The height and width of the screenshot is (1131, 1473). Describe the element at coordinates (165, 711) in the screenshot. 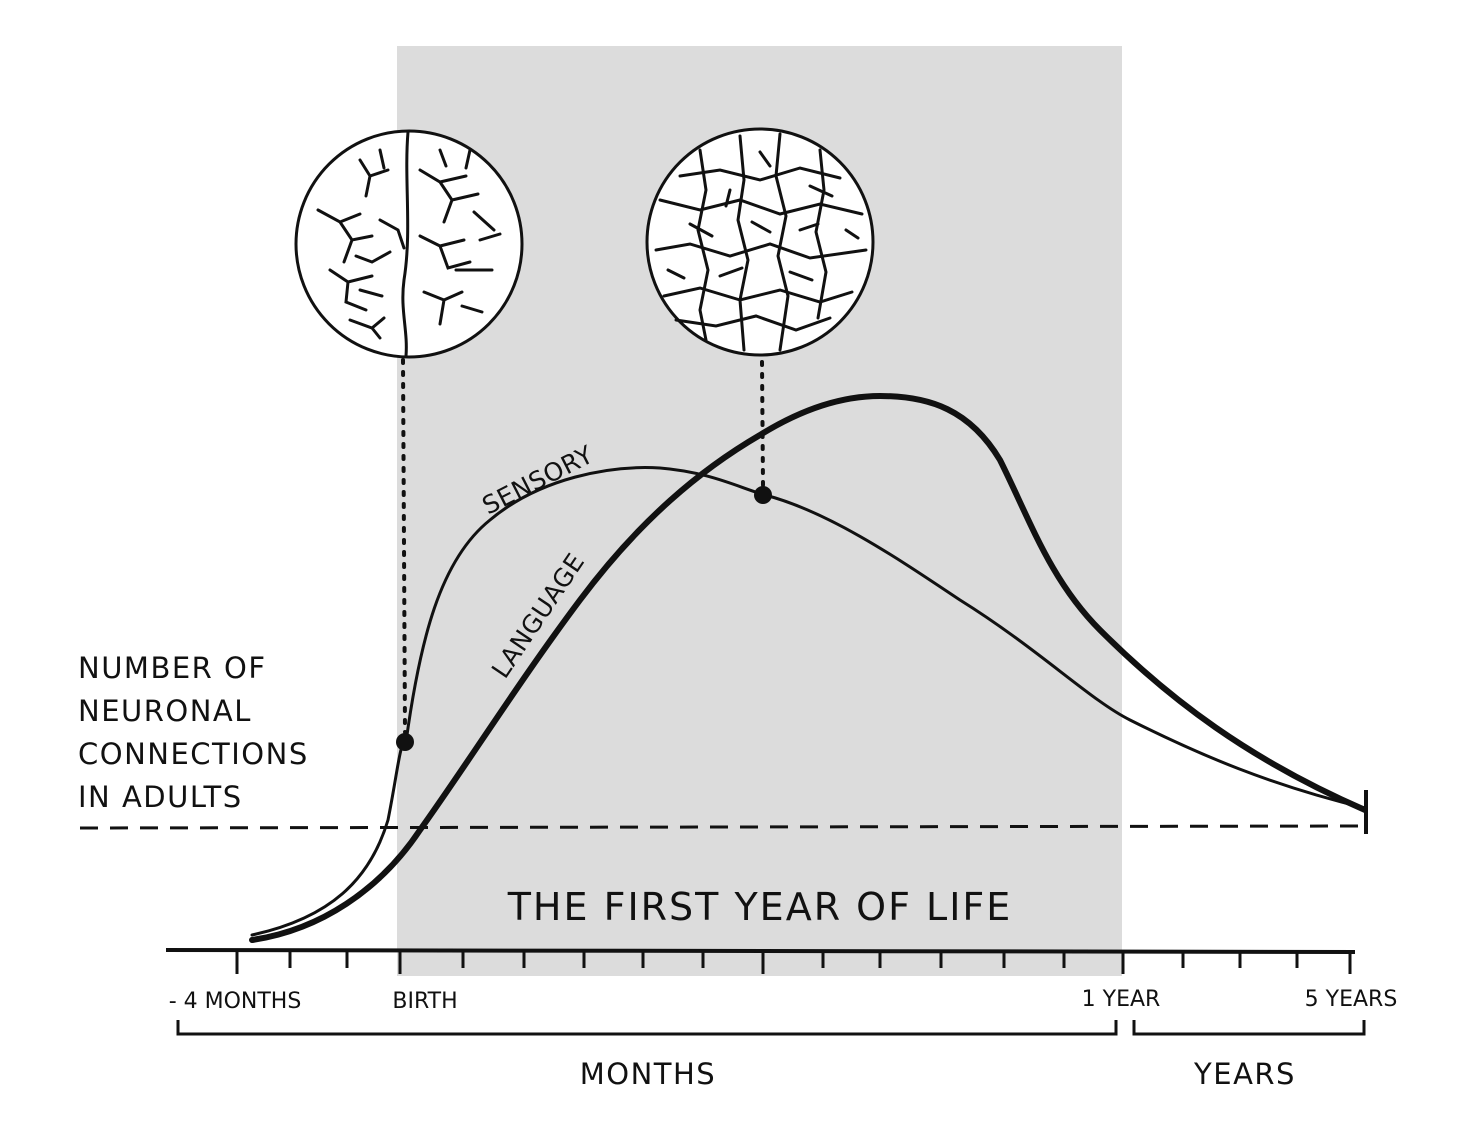

I see `adult-level-label-line-2: NEURONAL` at that location.